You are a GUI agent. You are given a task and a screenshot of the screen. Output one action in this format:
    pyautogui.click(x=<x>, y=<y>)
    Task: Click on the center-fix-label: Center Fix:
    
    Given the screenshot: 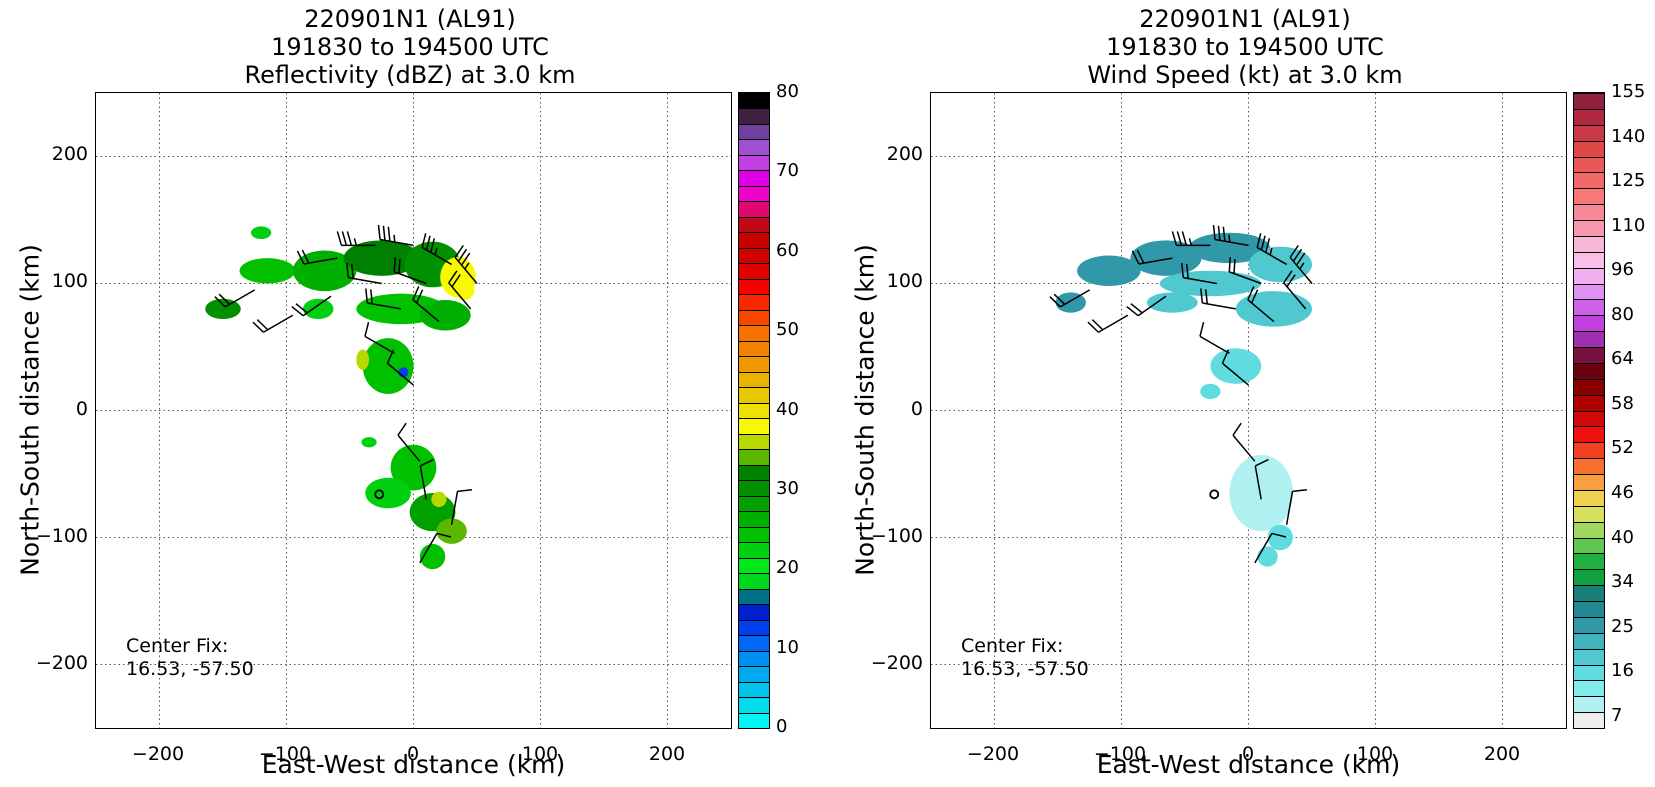 What is the action you would take?
    pyautogui.click(x=177, y=646)
    